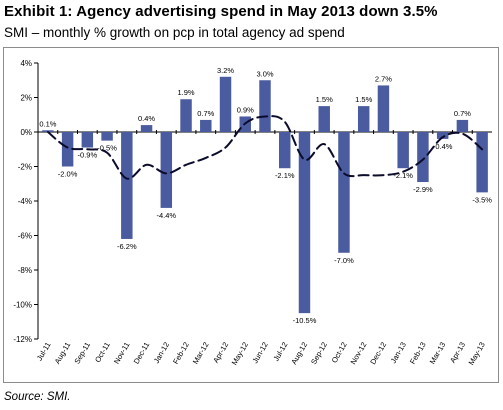  What do you see at coordinates (26, 98) in the screenshot?
I see `y-tick-label: 2%` at bounding box center [26, 98].